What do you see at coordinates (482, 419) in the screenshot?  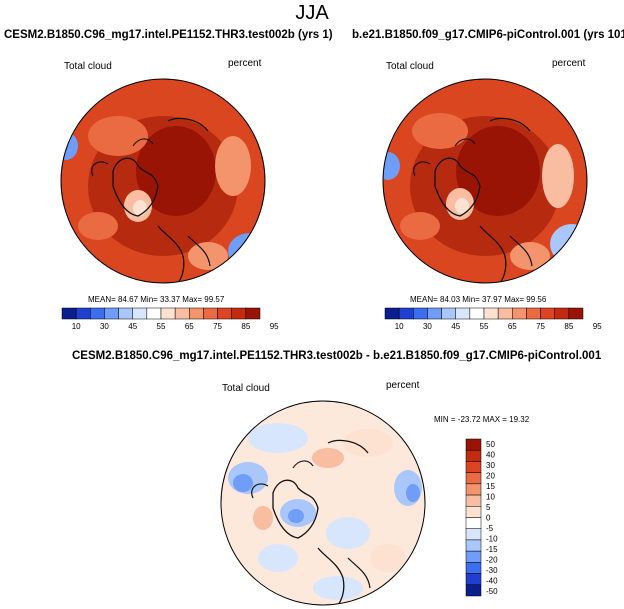 I see `diff-stats: MIN = -23.72 MAX = 19.32` at bounding box center [482, 419].